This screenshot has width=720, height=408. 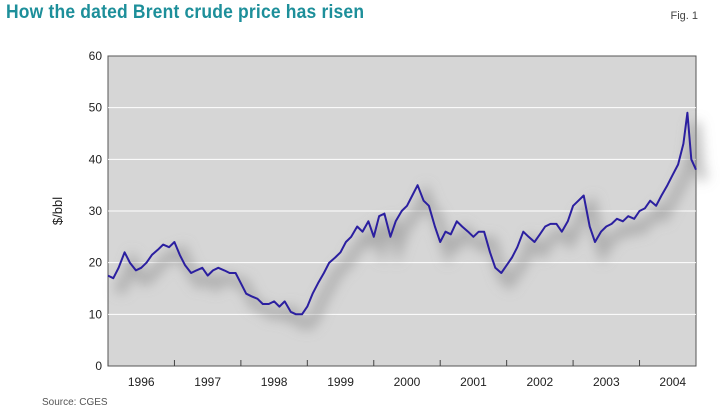 I want to click on y-axis: 0 10 20 30 40 50 60, so click(x=96, y=211).